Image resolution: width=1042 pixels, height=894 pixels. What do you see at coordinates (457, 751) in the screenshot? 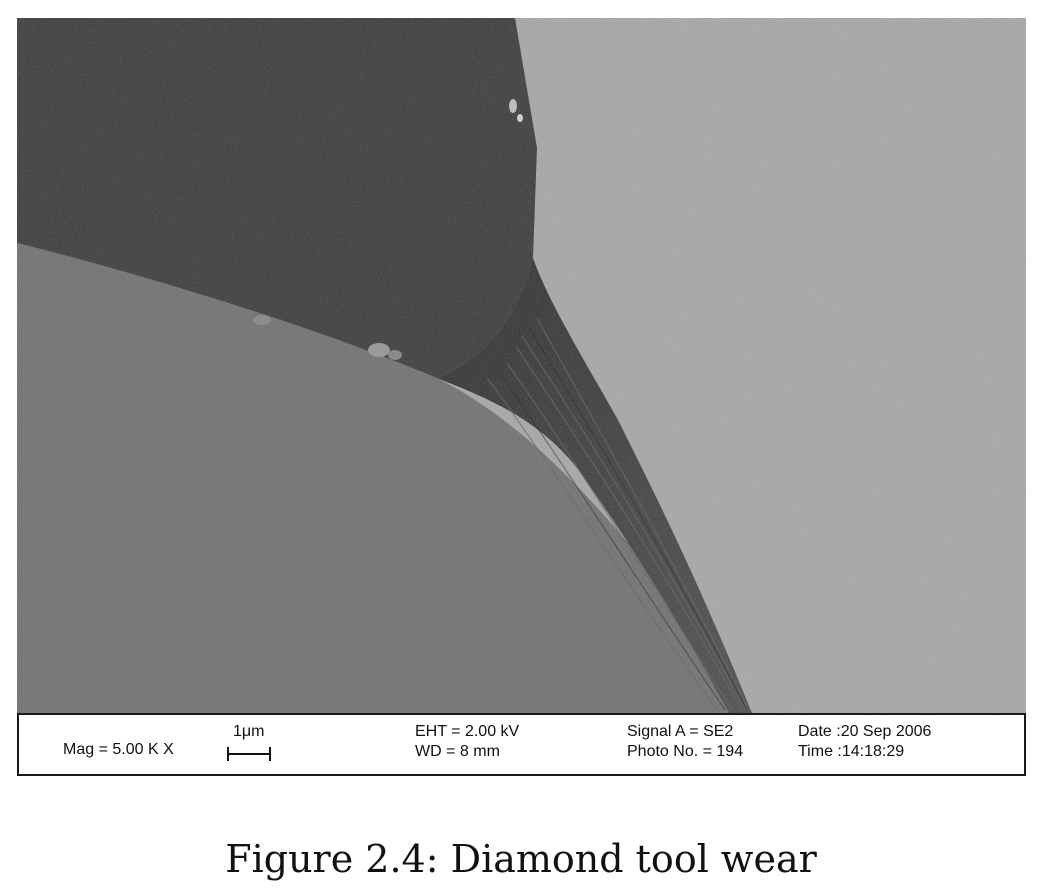
I see `wd-text: WD = 8 mm` at bounding box center [457, 751].